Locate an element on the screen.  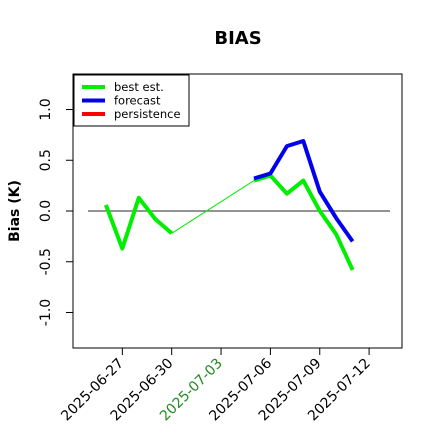
y-tick-label: -1.0 is located at coordinates (46, 312).